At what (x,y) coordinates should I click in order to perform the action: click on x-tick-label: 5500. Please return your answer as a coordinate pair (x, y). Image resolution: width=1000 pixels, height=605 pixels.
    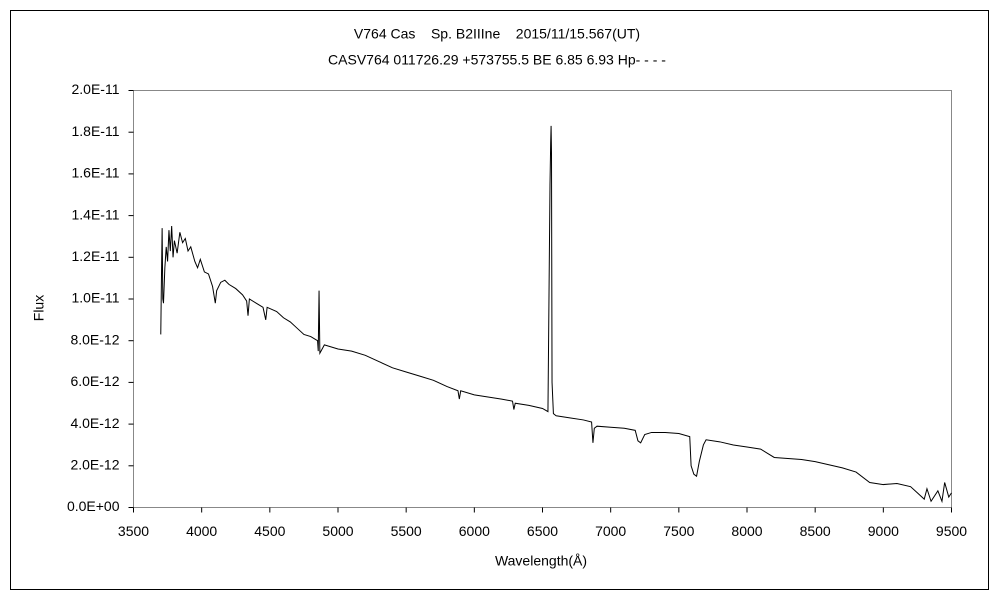
    Looking at the image, I should click on (406, 531).